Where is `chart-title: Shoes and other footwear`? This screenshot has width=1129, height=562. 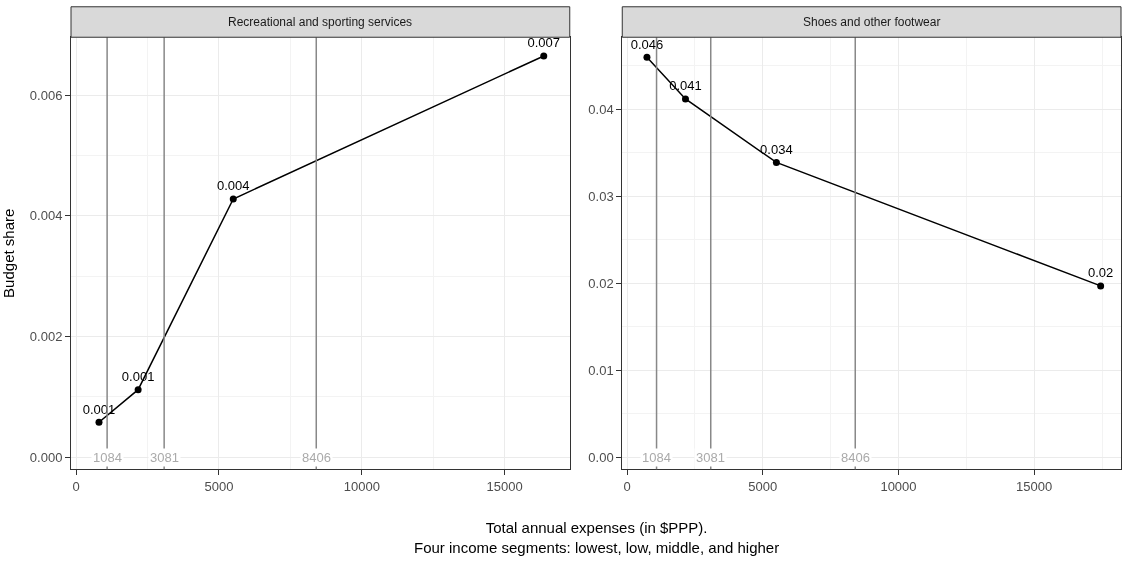 chart-title: Shoes and other footwear is located at coordinates (872, 22).